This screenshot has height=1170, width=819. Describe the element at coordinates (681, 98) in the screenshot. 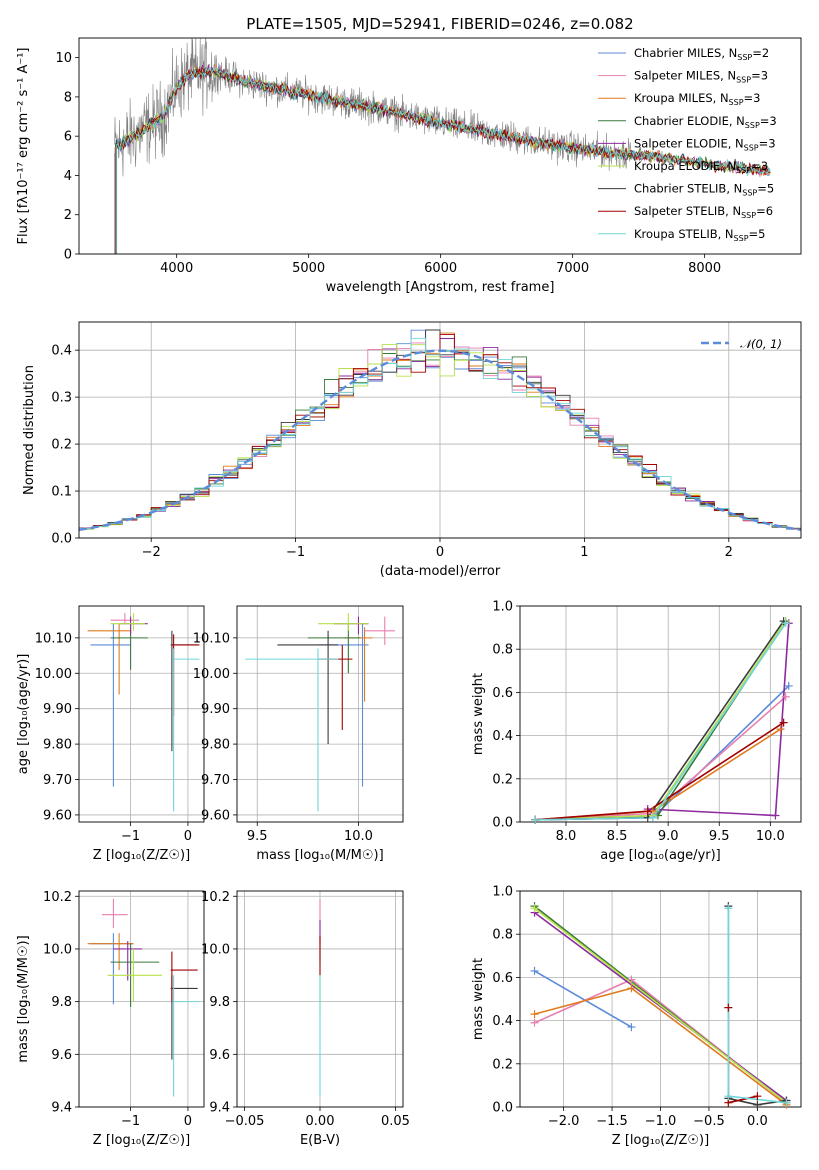

I see `legend-label-name: Kroupa MILES, N` at that location.